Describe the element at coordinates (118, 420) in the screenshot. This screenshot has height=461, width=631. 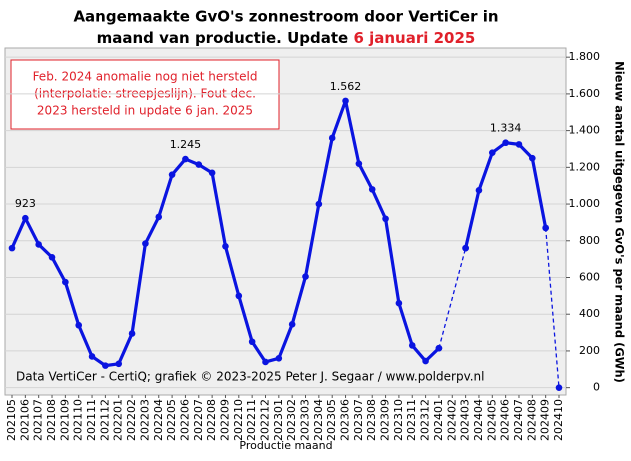
I see `x-tick-label: 202201` at that location.